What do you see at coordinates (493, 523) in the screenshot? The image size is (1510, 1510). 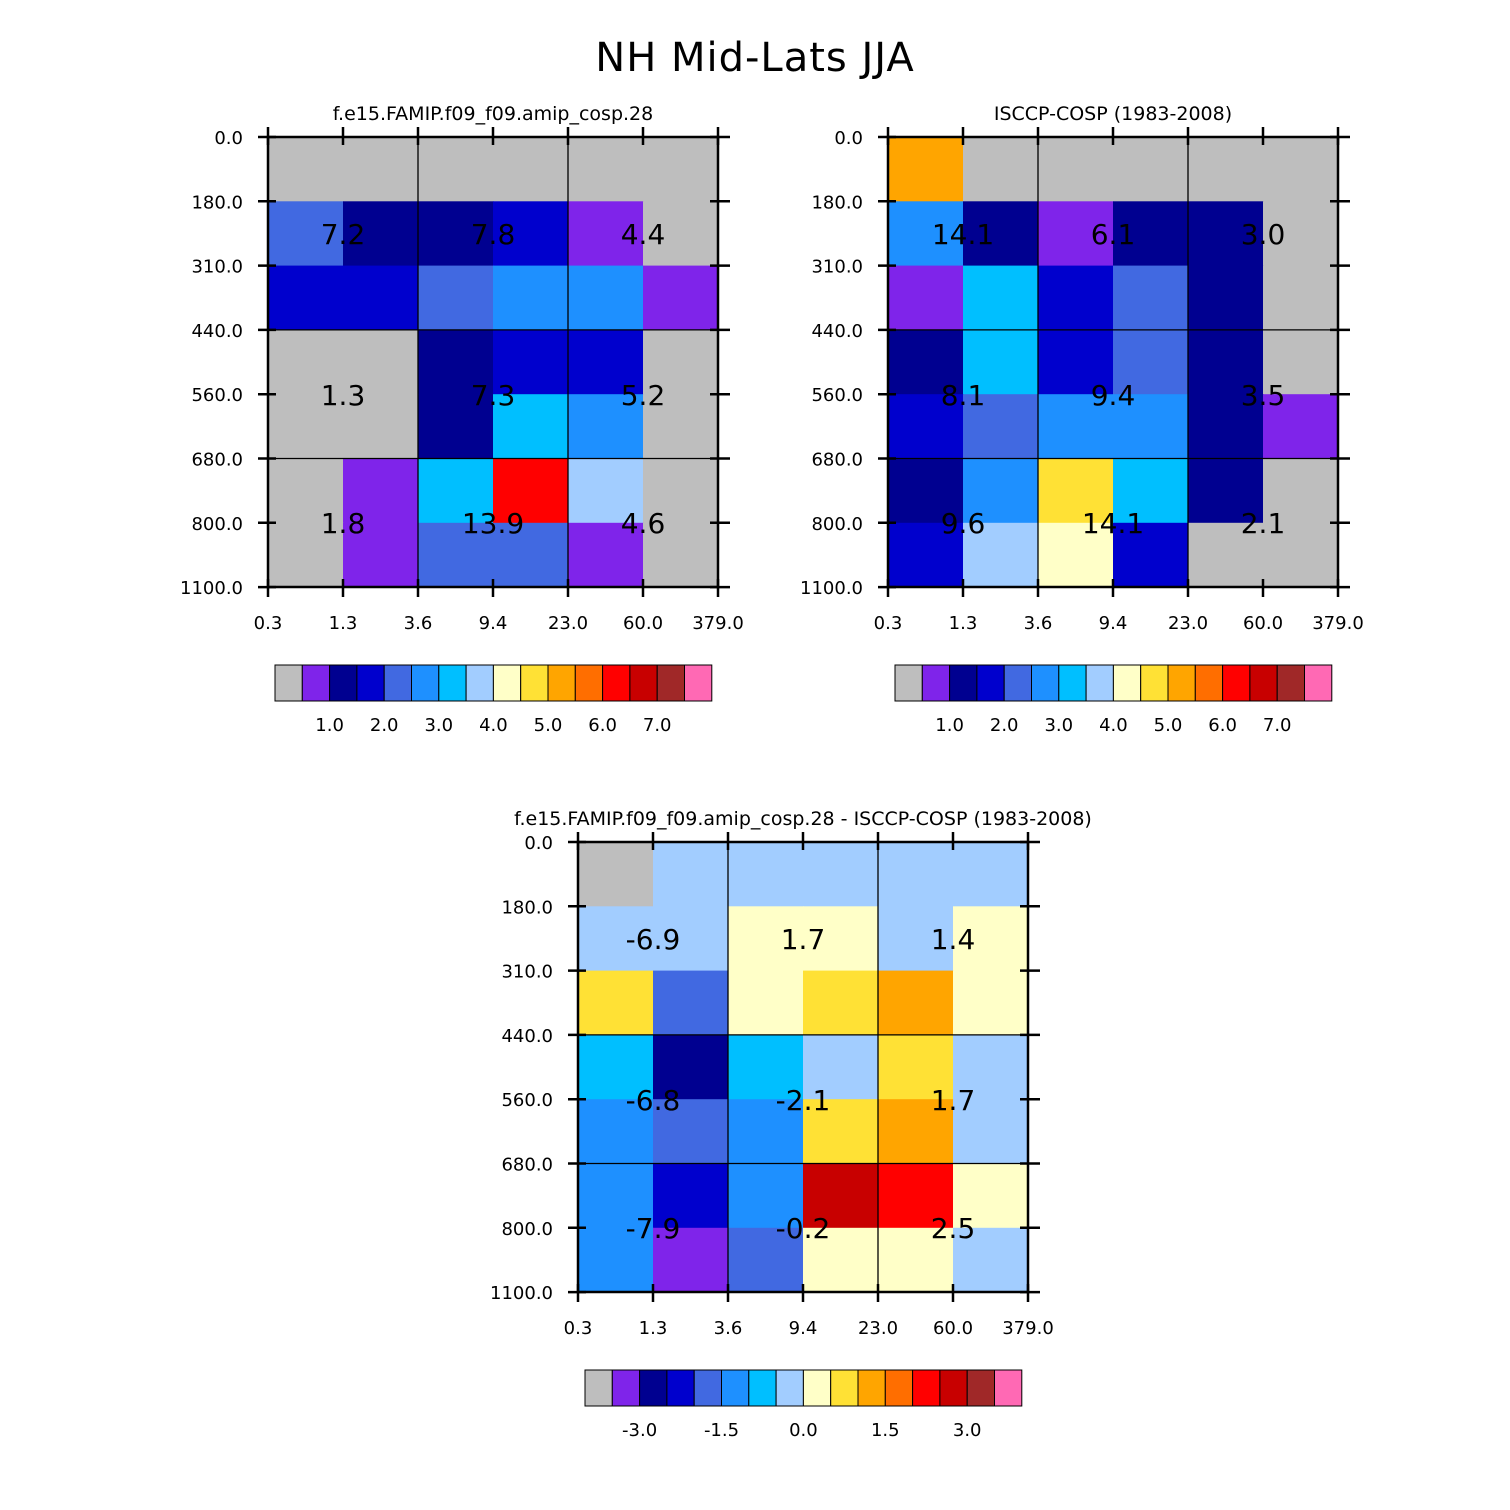 I see `value-label: 13.9` at bounding box center [493, 523].